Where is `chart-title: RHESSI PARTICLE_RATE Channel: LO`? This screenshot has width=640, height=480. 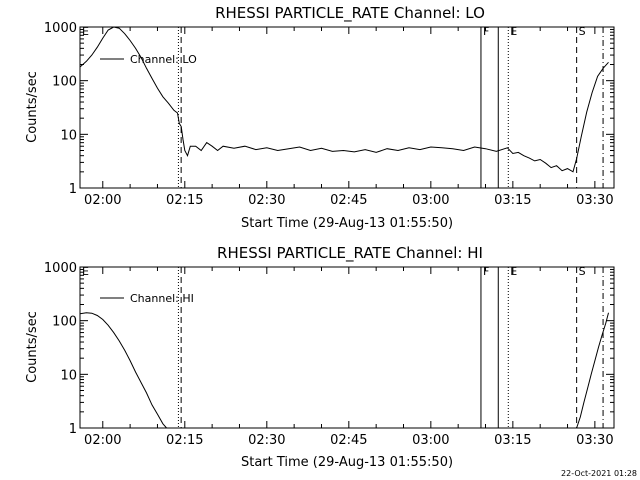
chart-title: RHESSI PARTICLE_RATE Channel: LO is located at coordinates (350, 13).